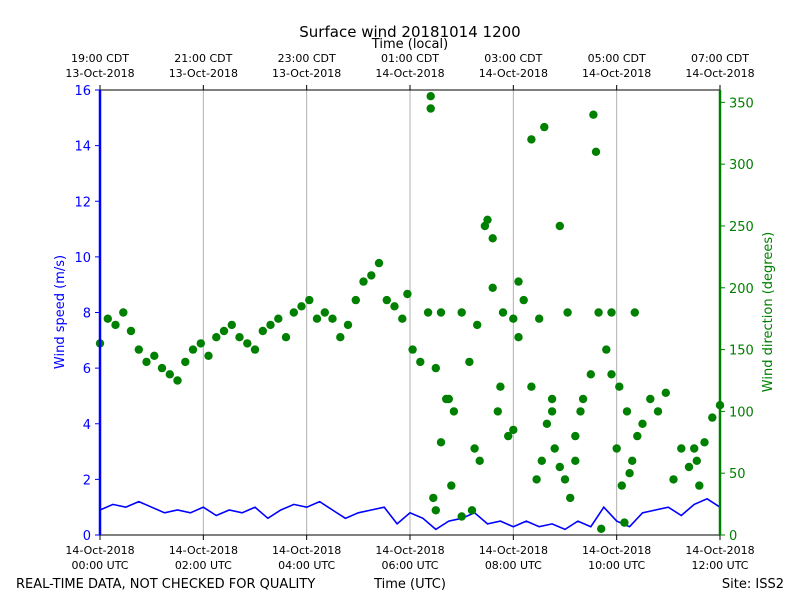 Image resolution: width=800 pixels, height=604 pixels. What do you see at coordinates (203, 58) in the screenshot?
I see `top-tick-label: 21:00 CDT` at bounding box center [203, 58].